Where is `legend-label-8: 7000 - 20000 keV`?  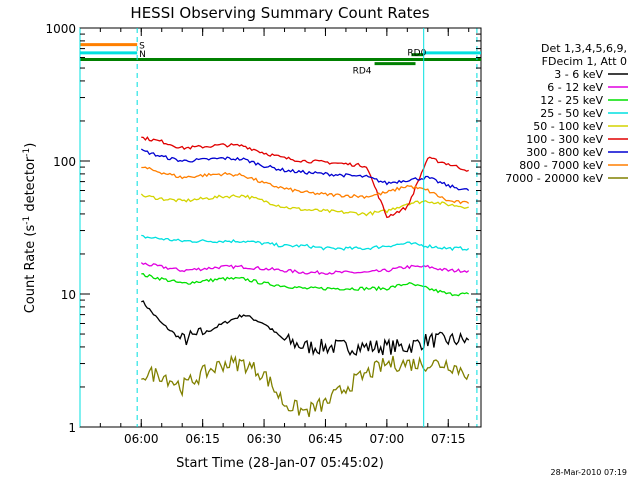
legend-label-8: 7000 - 20000 keV is located at coordinates (554, 178).